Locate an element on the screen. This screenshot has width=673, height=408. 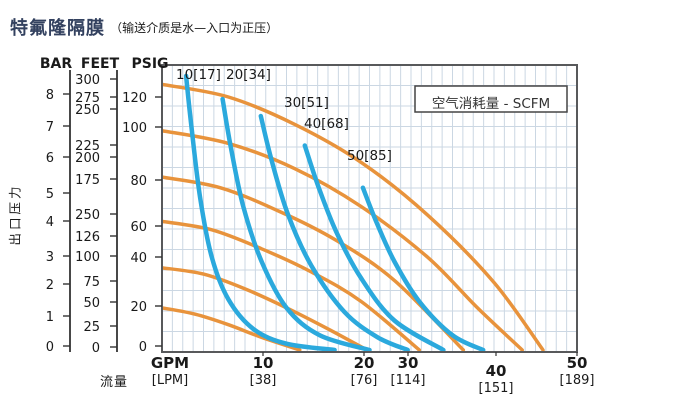
y-tick-label: 80 is located at coordinates (138, 181).